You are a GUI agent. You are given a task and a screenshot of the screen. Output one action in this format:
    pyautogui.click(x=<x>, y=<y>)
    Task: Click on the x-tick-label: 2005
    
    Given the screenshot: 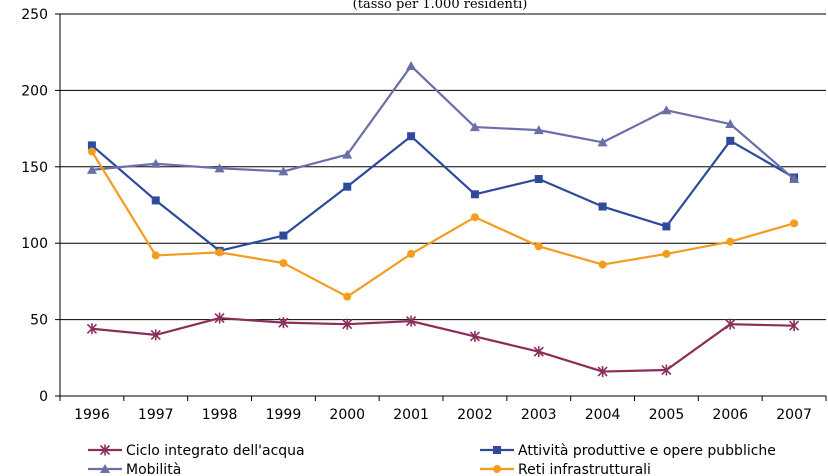 What is the action you would take?
    pyautogui.click(x=667, y=415)
    